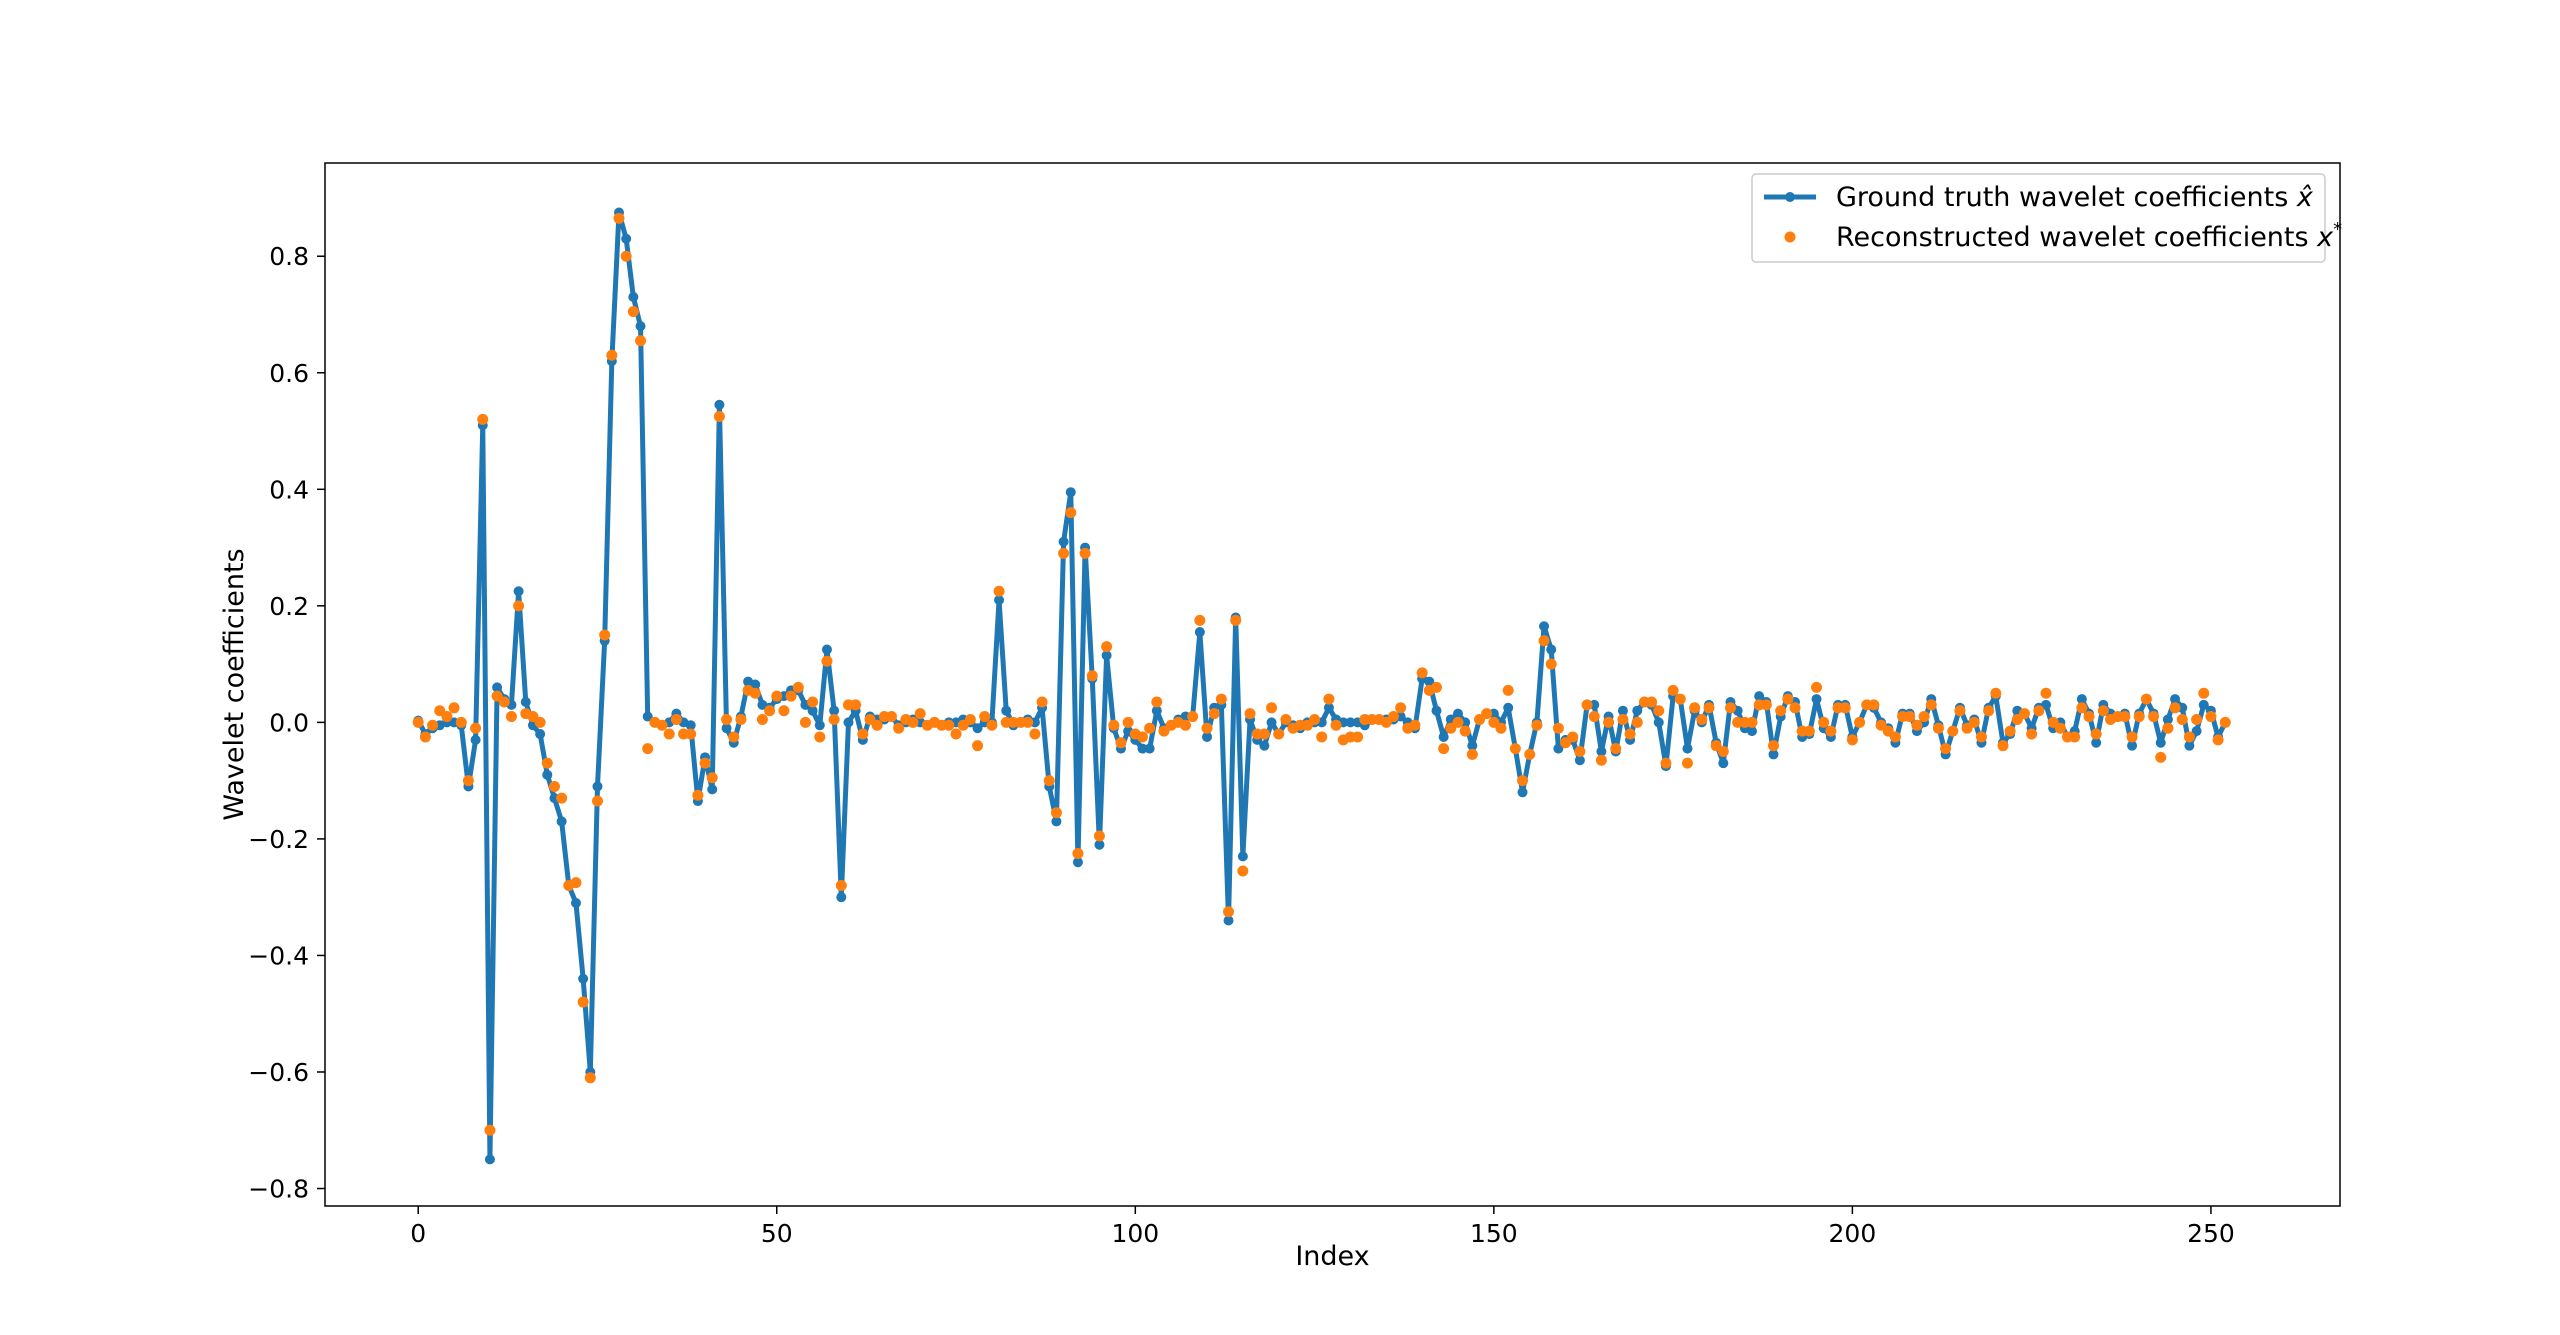 Image resolution: width=2560 pixels, height=1335 pixels. Describe the element at coordinates (2337, 229) in the screenshot. I see `legend-label-reconstructed-superscript: *` at that location.